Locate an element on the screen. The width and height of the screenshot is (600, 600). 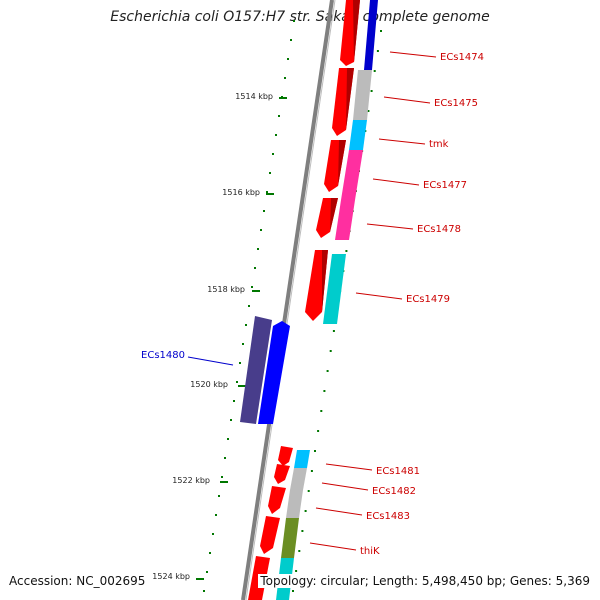
gene-feature-ecs1480 is located at coordinates (265, 370).